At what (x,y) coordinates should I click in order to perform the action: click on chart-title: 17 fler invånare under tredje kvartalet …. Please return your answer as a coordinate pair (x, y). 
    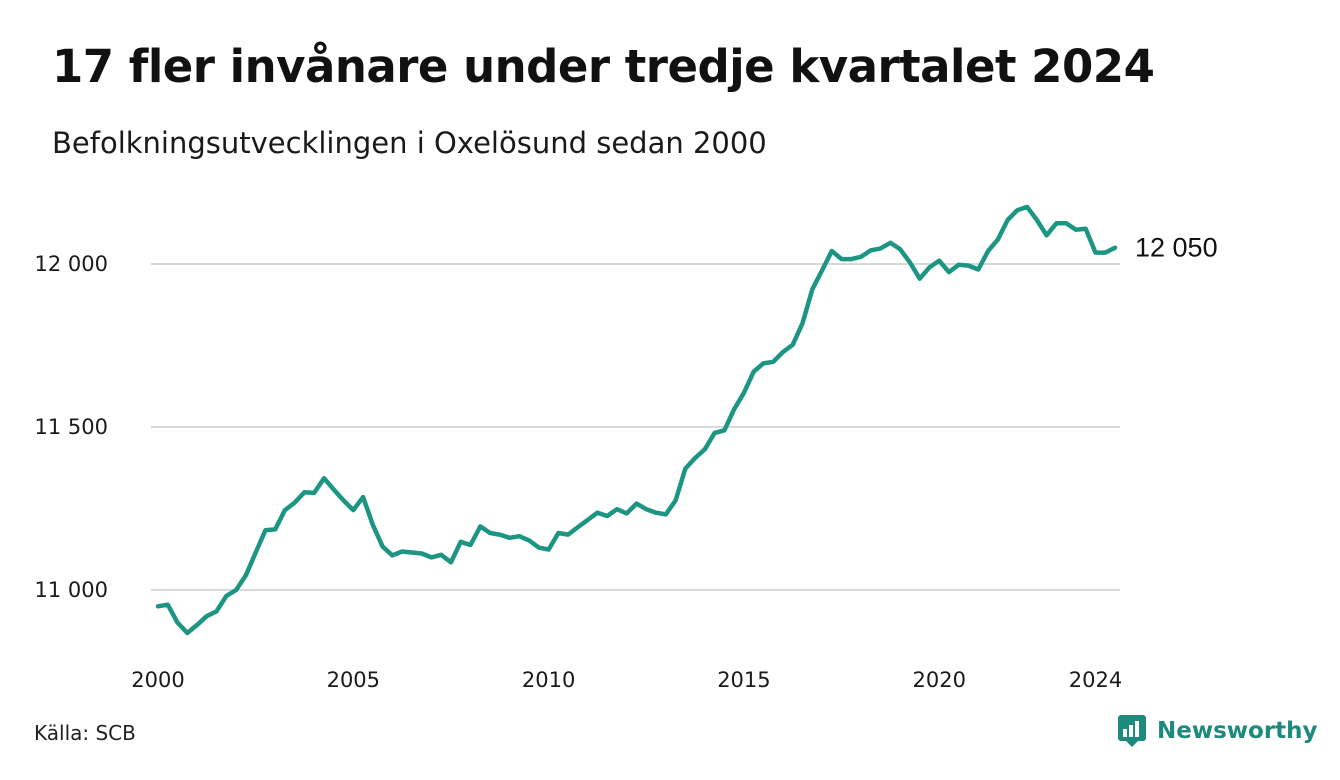
    Looking at the image, I should click on (603, 66).